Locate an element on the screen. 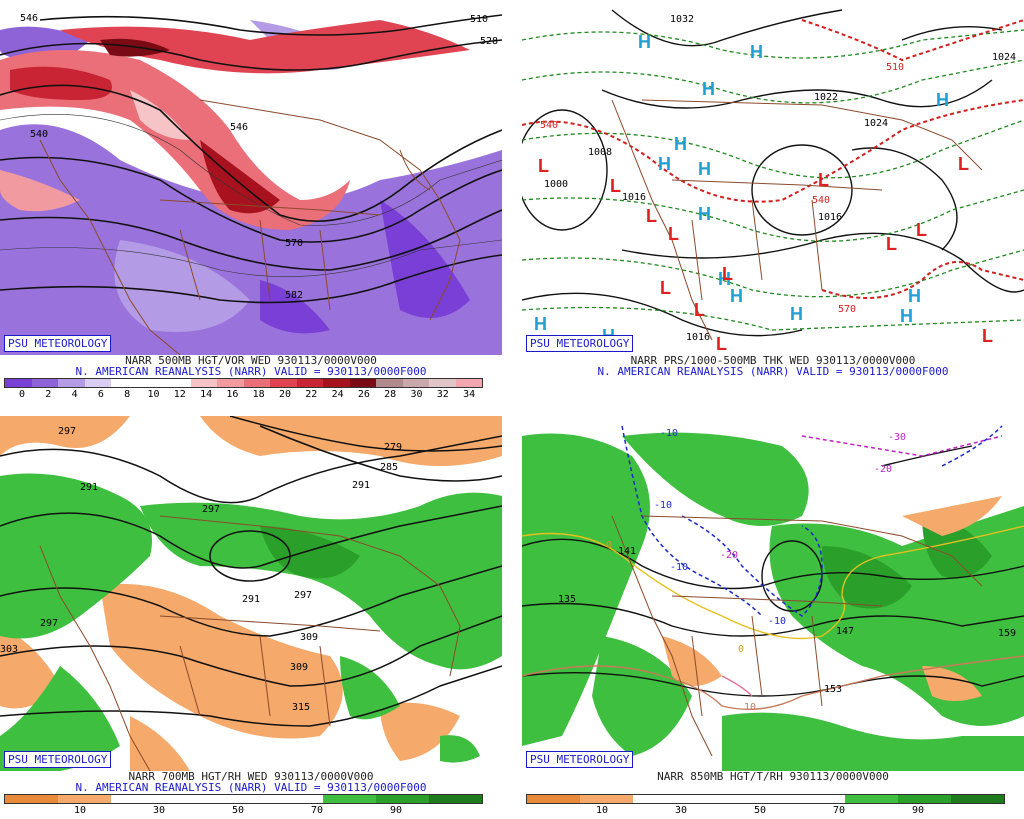 Image resolution: width=1024 pixels, height=819 pixels. contour-label: 546 is located at coordinates (239, 127).